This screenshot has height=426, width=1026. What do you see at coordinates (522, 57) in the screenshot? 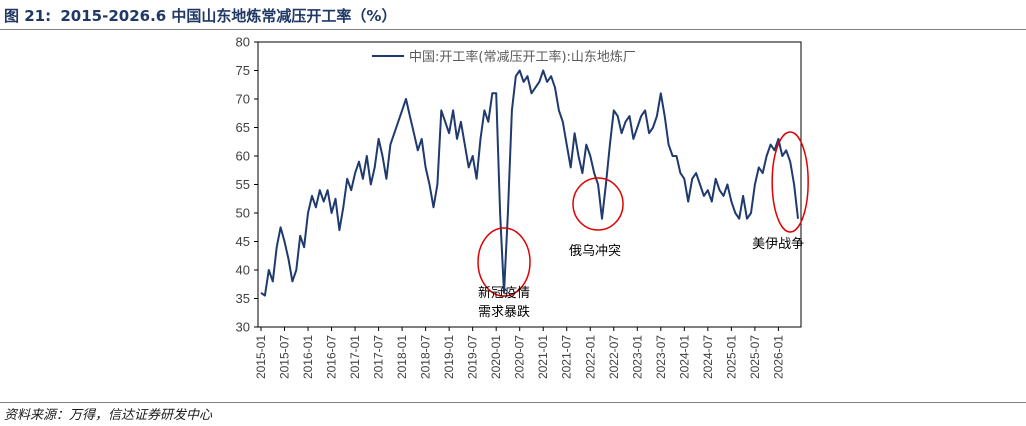
I see `legend-label: 中国:开工率(常减压开工率):山东地炼厂` at bounding box center [522, 57].